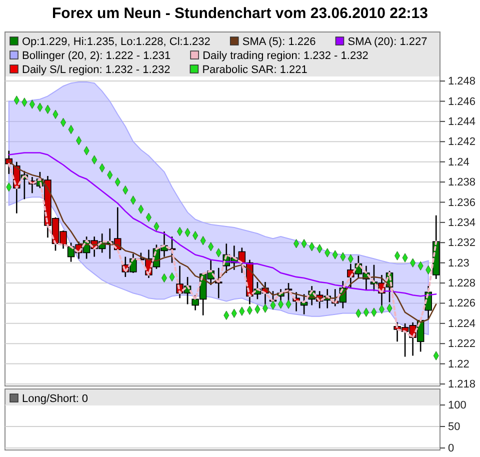 Image resolution: width=480 pixels, height=457 pixels. What do you see at coordinates (462, 324) in the screenshot?
I see `y-tick-label: 1.224` at bounding box center [462, 324].